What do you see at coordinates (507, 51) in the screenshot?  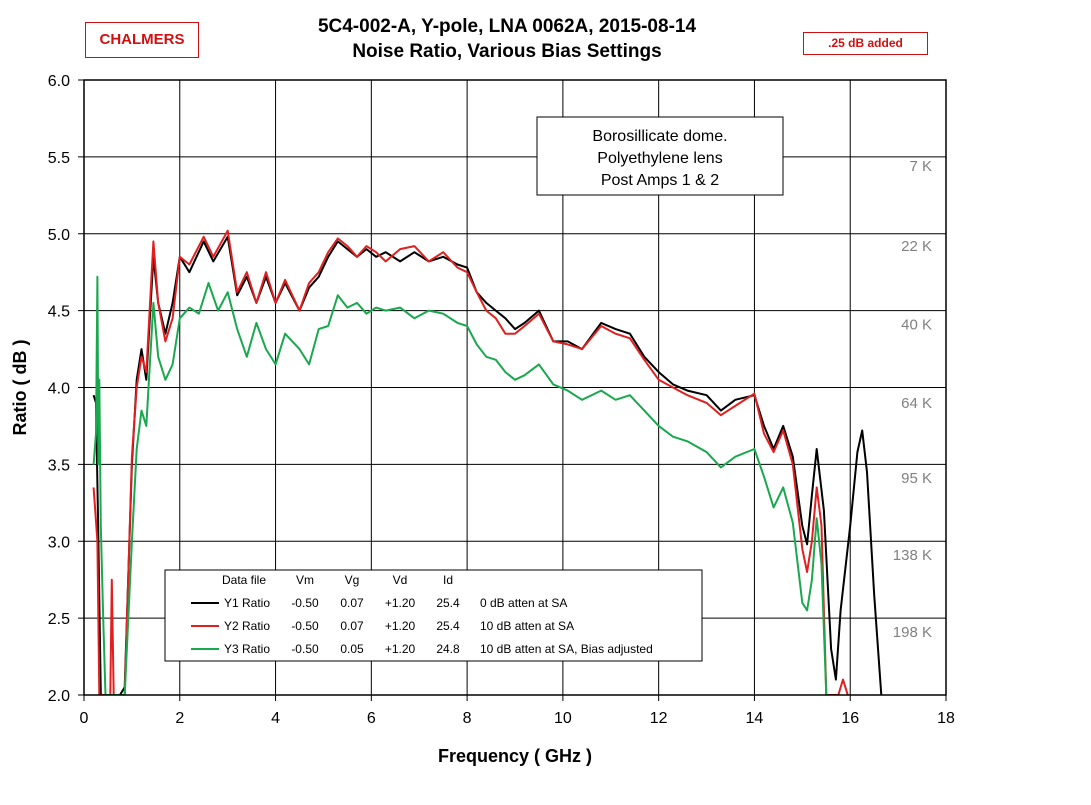 I see `chart-title-line-2: Noise Ratio, Various Bias Settings` at bounding box center [507, 51].